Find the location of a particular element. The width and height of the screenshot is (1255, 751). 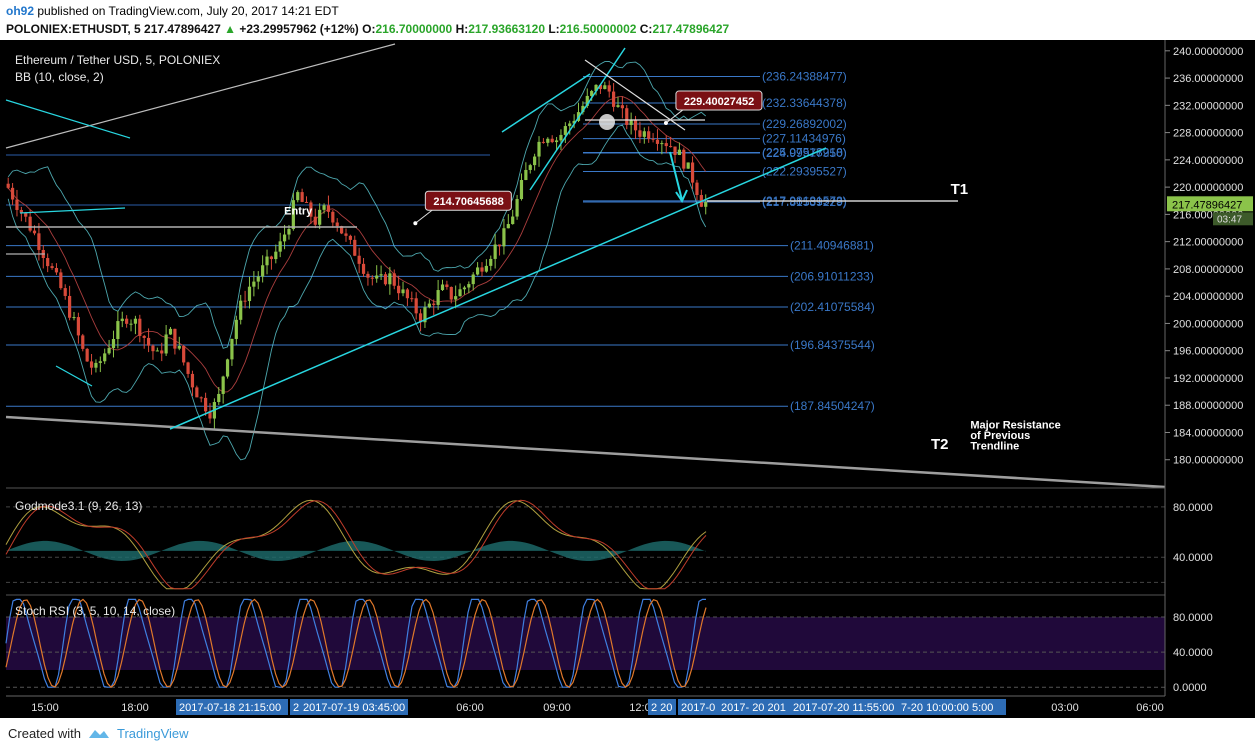

symbol-label: POLONIEX:ETHUSDT, 5 is located at coordinates (73, 29).